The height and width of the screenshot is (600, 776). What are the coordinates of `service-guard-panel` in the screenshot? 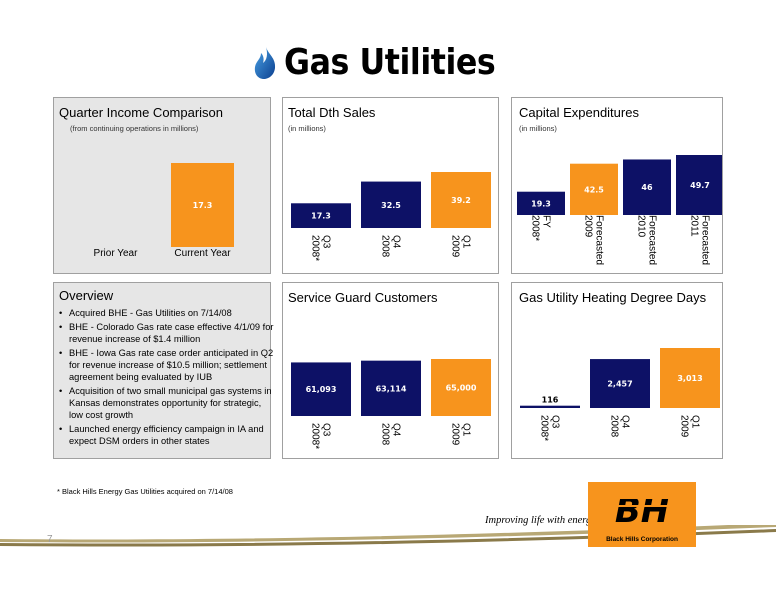 It's located at (390, 370).